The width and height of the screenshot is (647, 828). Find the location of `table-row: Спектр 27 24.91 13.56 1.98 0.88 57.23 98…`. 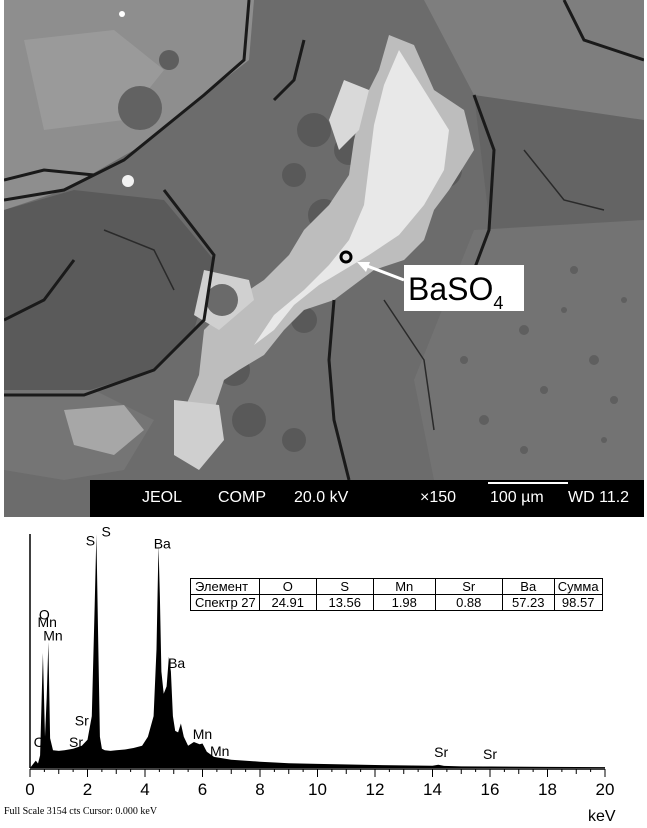

table-row: Спектр 27 24.91 13.56 1.98 0.88 57.23 98… is located at coordinates (396, 602).